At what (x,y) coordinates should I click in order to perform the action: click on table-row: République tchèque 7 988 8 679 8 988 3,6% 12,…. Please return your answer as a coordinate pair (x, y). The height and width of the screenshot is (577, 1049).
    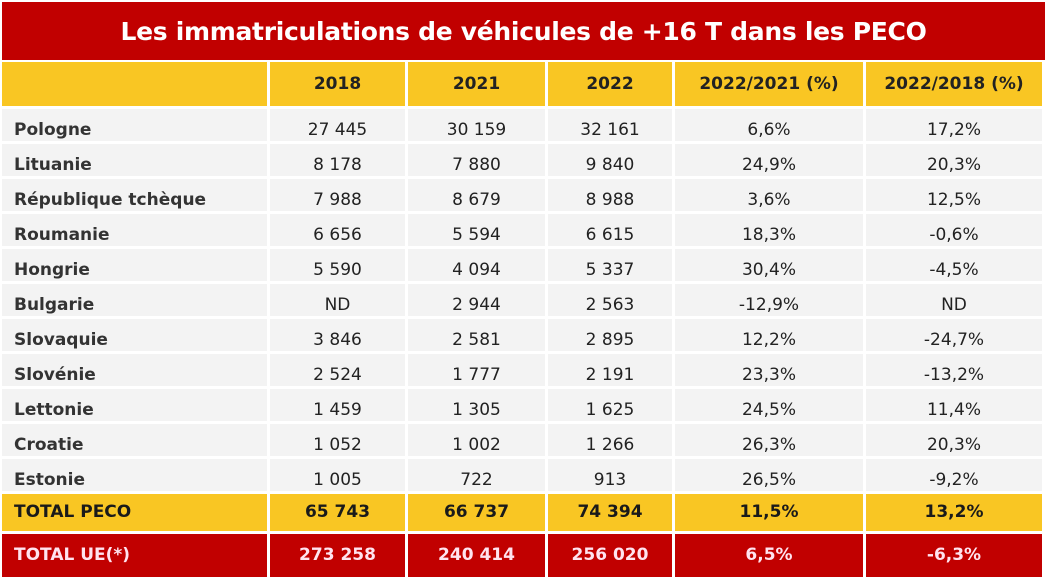
    Looking at the image, I should click on (523, 196).